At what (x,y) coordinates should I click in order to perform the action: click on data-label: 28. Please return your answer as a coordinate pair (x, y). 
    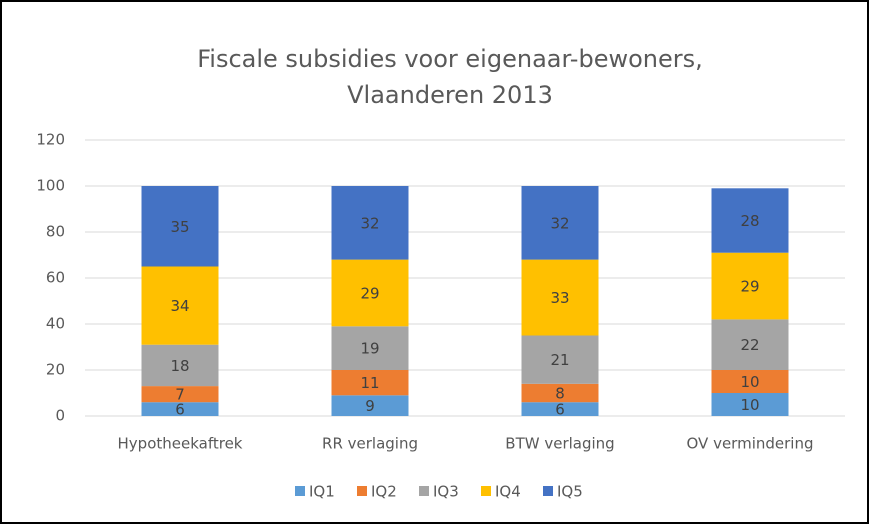
    Looking at the image, I should click on (749, 221).